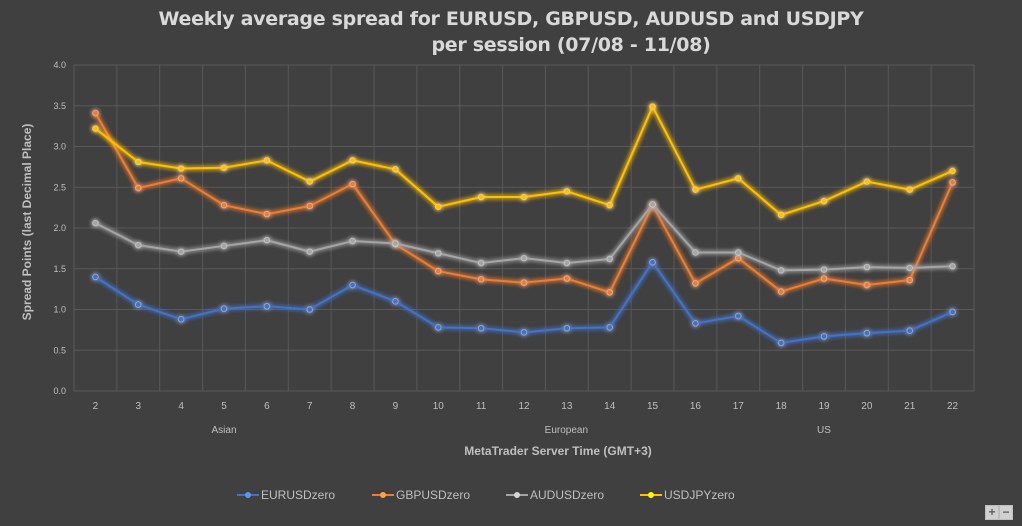 The height and width of the screenshot is (526, 1022). I want to click on legend-label: EURUSDzero, so click(298, 495).